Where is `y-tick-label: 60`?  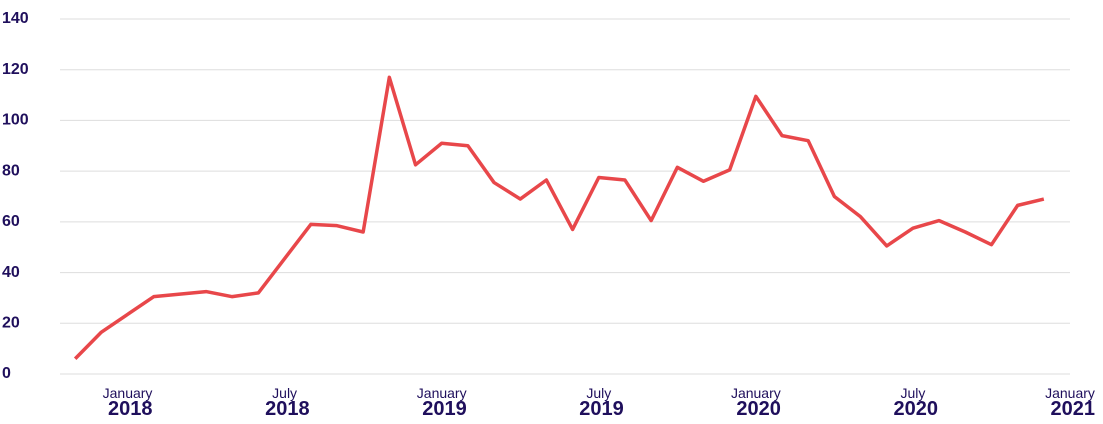 y-tick-label: 60 is located at coordinates (11, 221).